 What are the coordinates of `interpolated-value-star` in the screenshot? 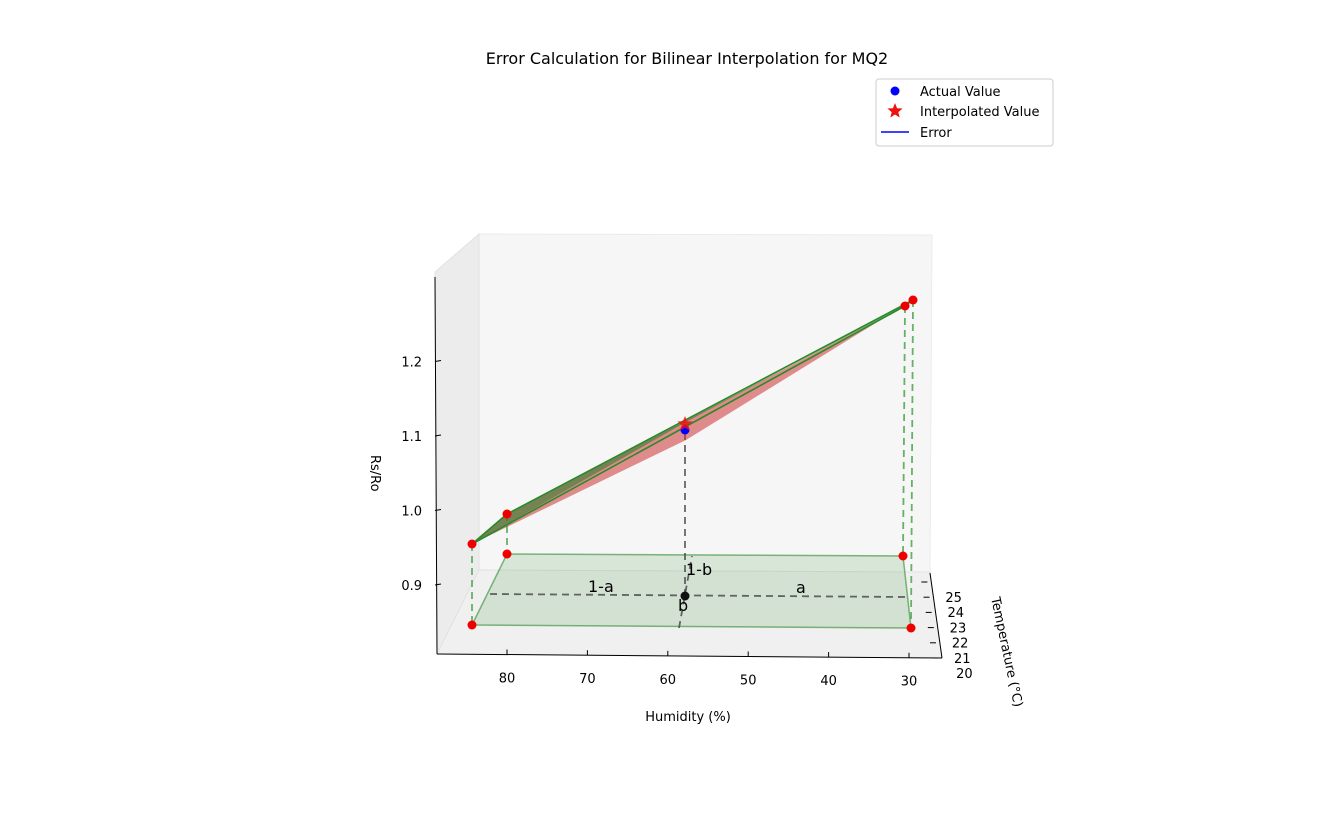 It's located at (685, 423).